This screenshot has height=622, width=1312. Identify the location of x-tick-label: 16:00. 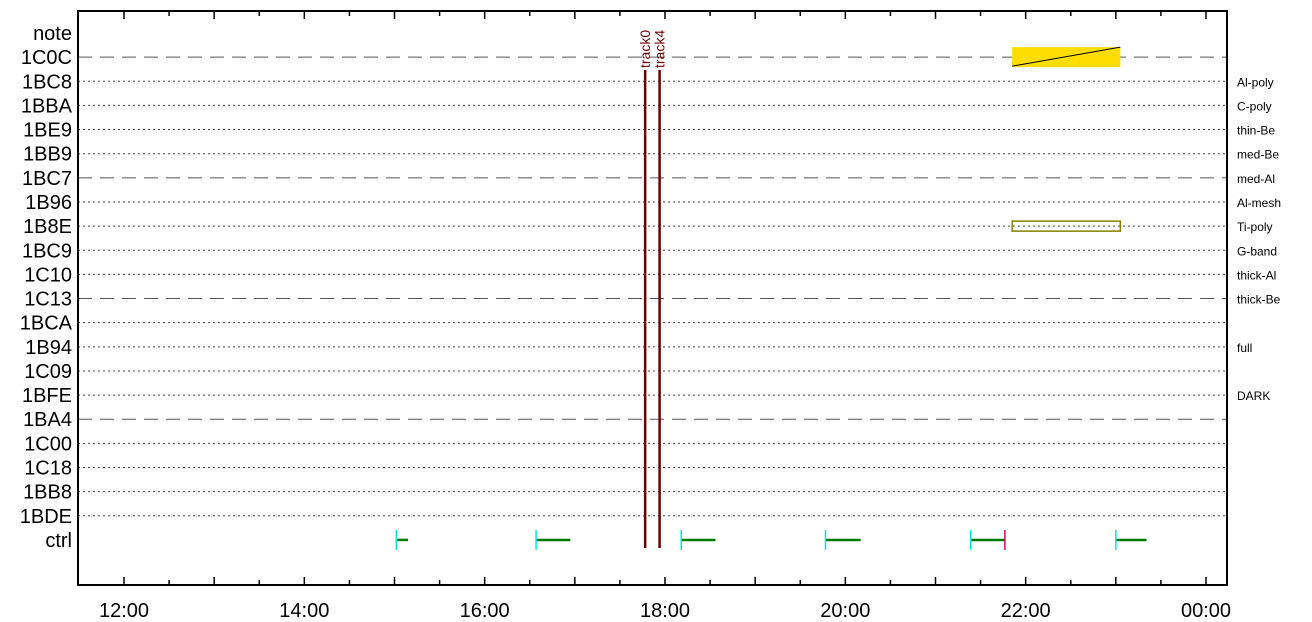
(485, 611).